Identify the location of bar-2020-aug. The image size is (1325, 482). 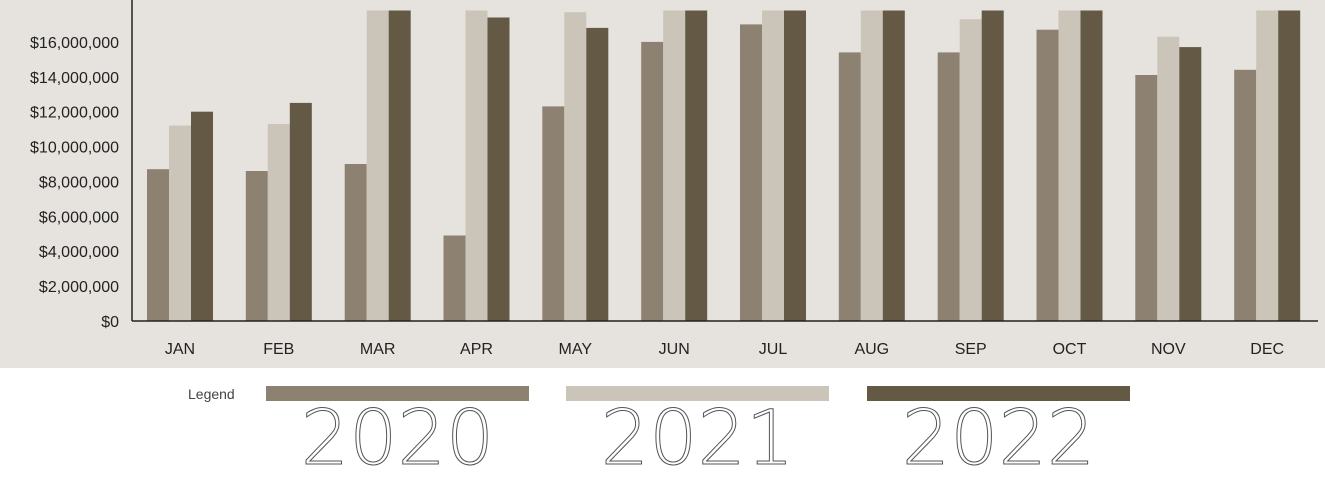
(849, 187).